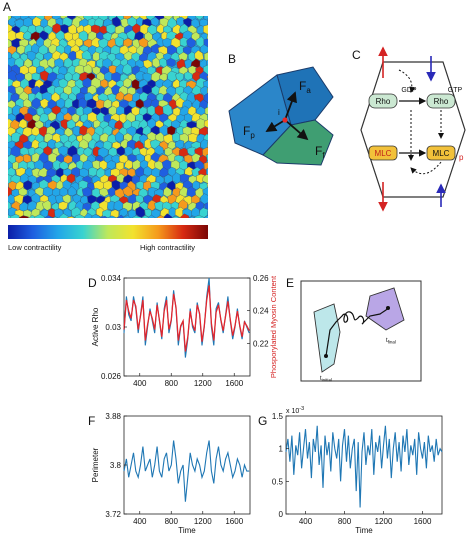  What do you see at coordinates (426, 168) in the screenshot?
I see `dotted-return-arrow` at bounding box center [426, 168].